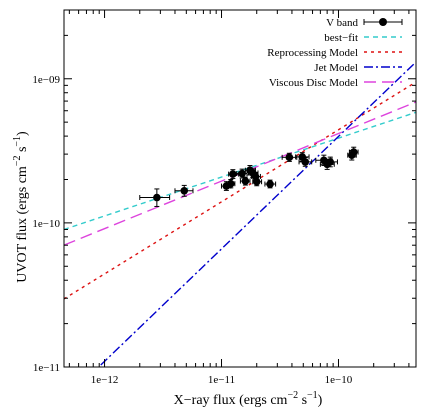 This screenshot has width=436, height=415. Describe the element at coordinates (363, 38) in the screenshot. I see `legend-entry-line-0: best−fit` at that location.